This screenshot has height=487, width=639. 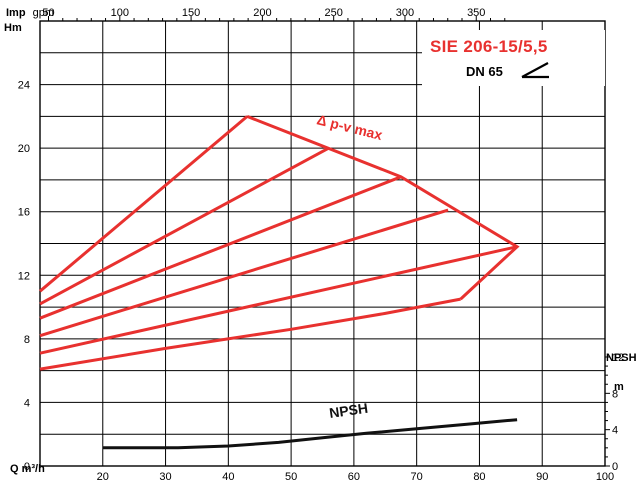 What do you see at coordinates (619, 387) in the screenshot?
I see `y2-axis-unit: m` at bounding box center [619, 387].